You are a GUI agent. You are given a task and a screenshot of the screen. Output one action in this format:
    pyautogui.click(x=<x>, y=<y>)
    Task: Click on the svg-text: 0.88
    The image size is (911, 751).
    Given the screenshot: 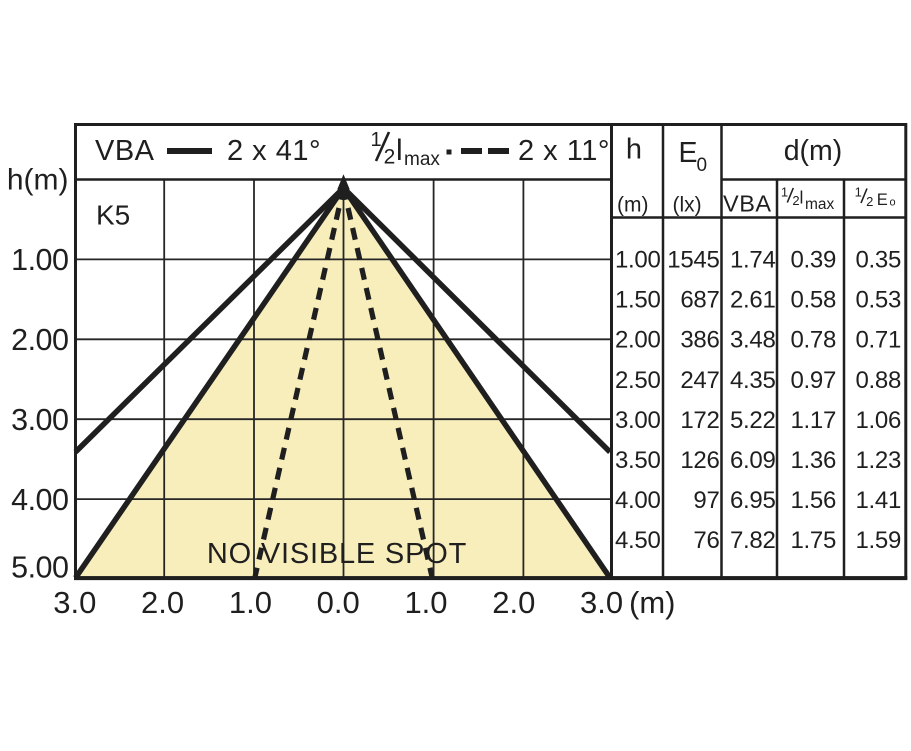 What is the action you would take?
    pyautogui.click(x=878, y=380)
    